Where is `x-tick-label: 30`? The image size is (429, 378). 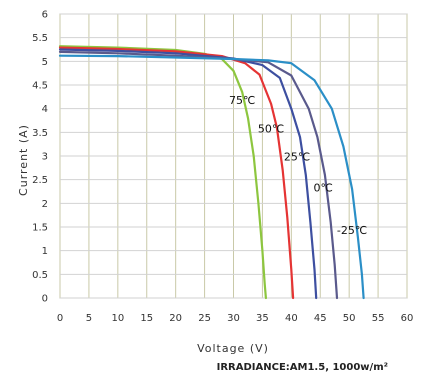 x-tick-label: 30 is located at coordinates (233, 318).